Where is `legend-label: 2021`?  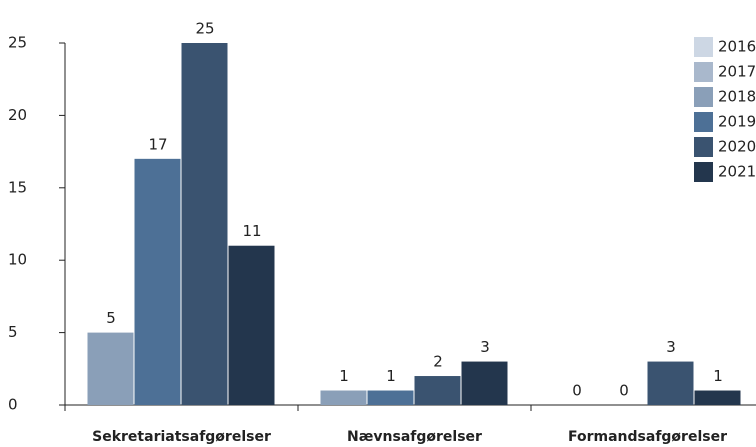 legend-label: 2021 is located at coordinates (737, 172).